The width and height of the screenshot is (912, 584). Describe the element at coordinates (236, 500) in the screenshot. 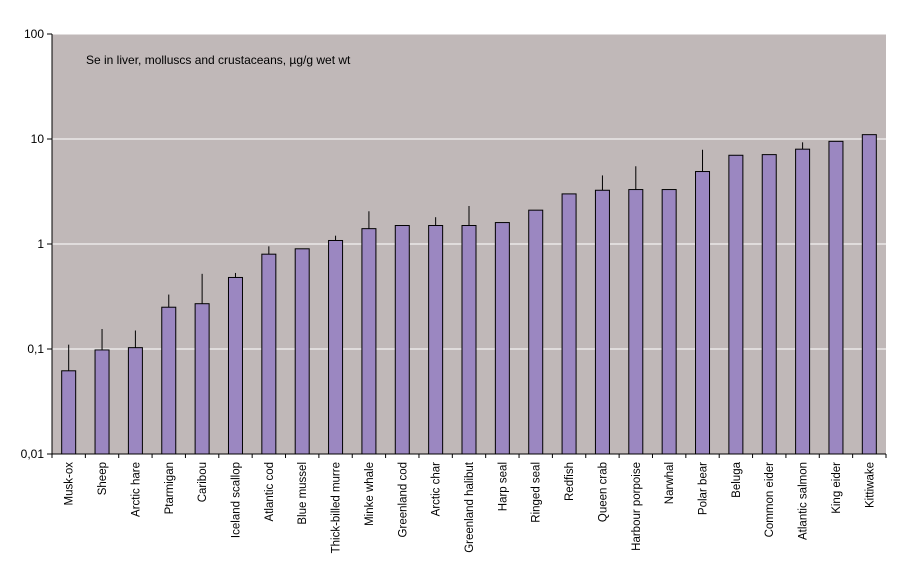

I see `x-tick-label: Iceland scallop` at that location.